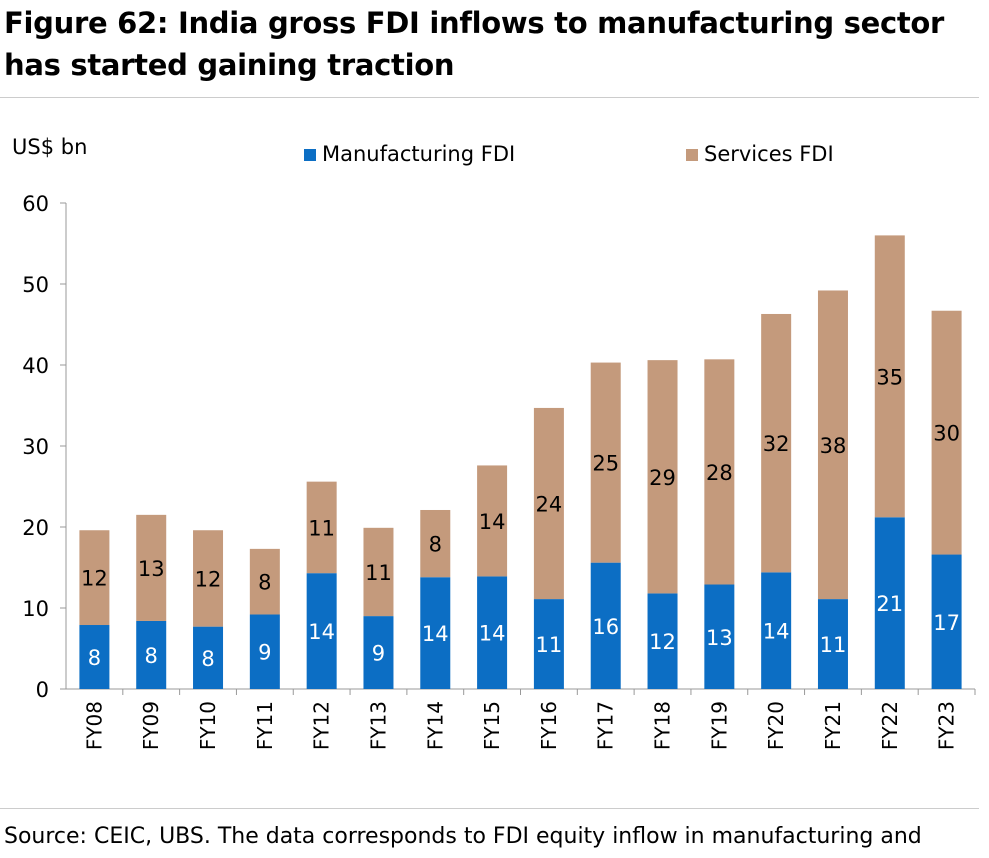 The image size is (989, 858). I want to click on services-label-fy12: 11, so click(321, 528).